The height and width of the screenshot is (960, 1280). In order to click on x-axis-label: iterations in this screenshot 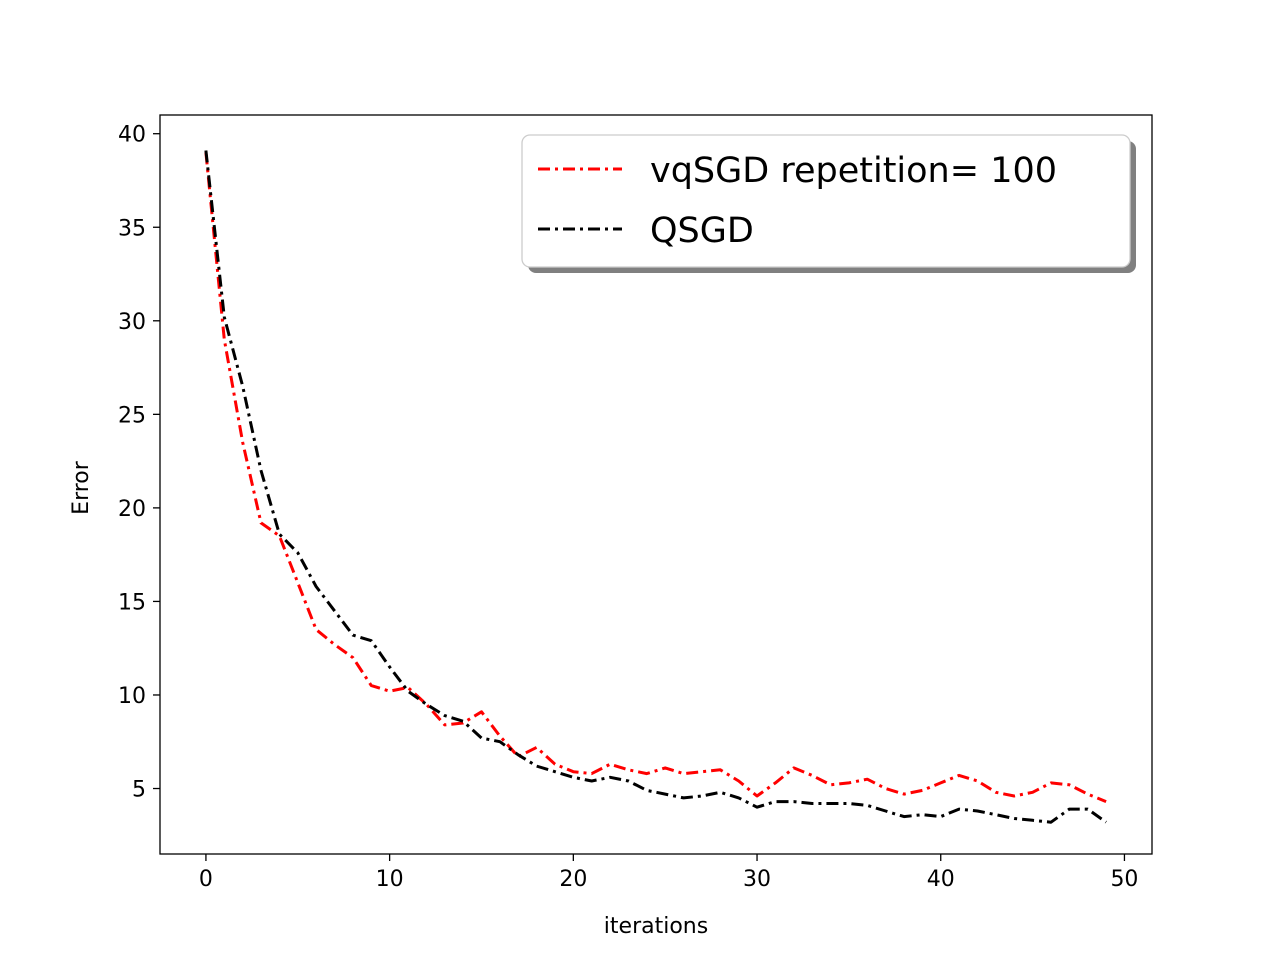, I will do `click(656, 926)`.